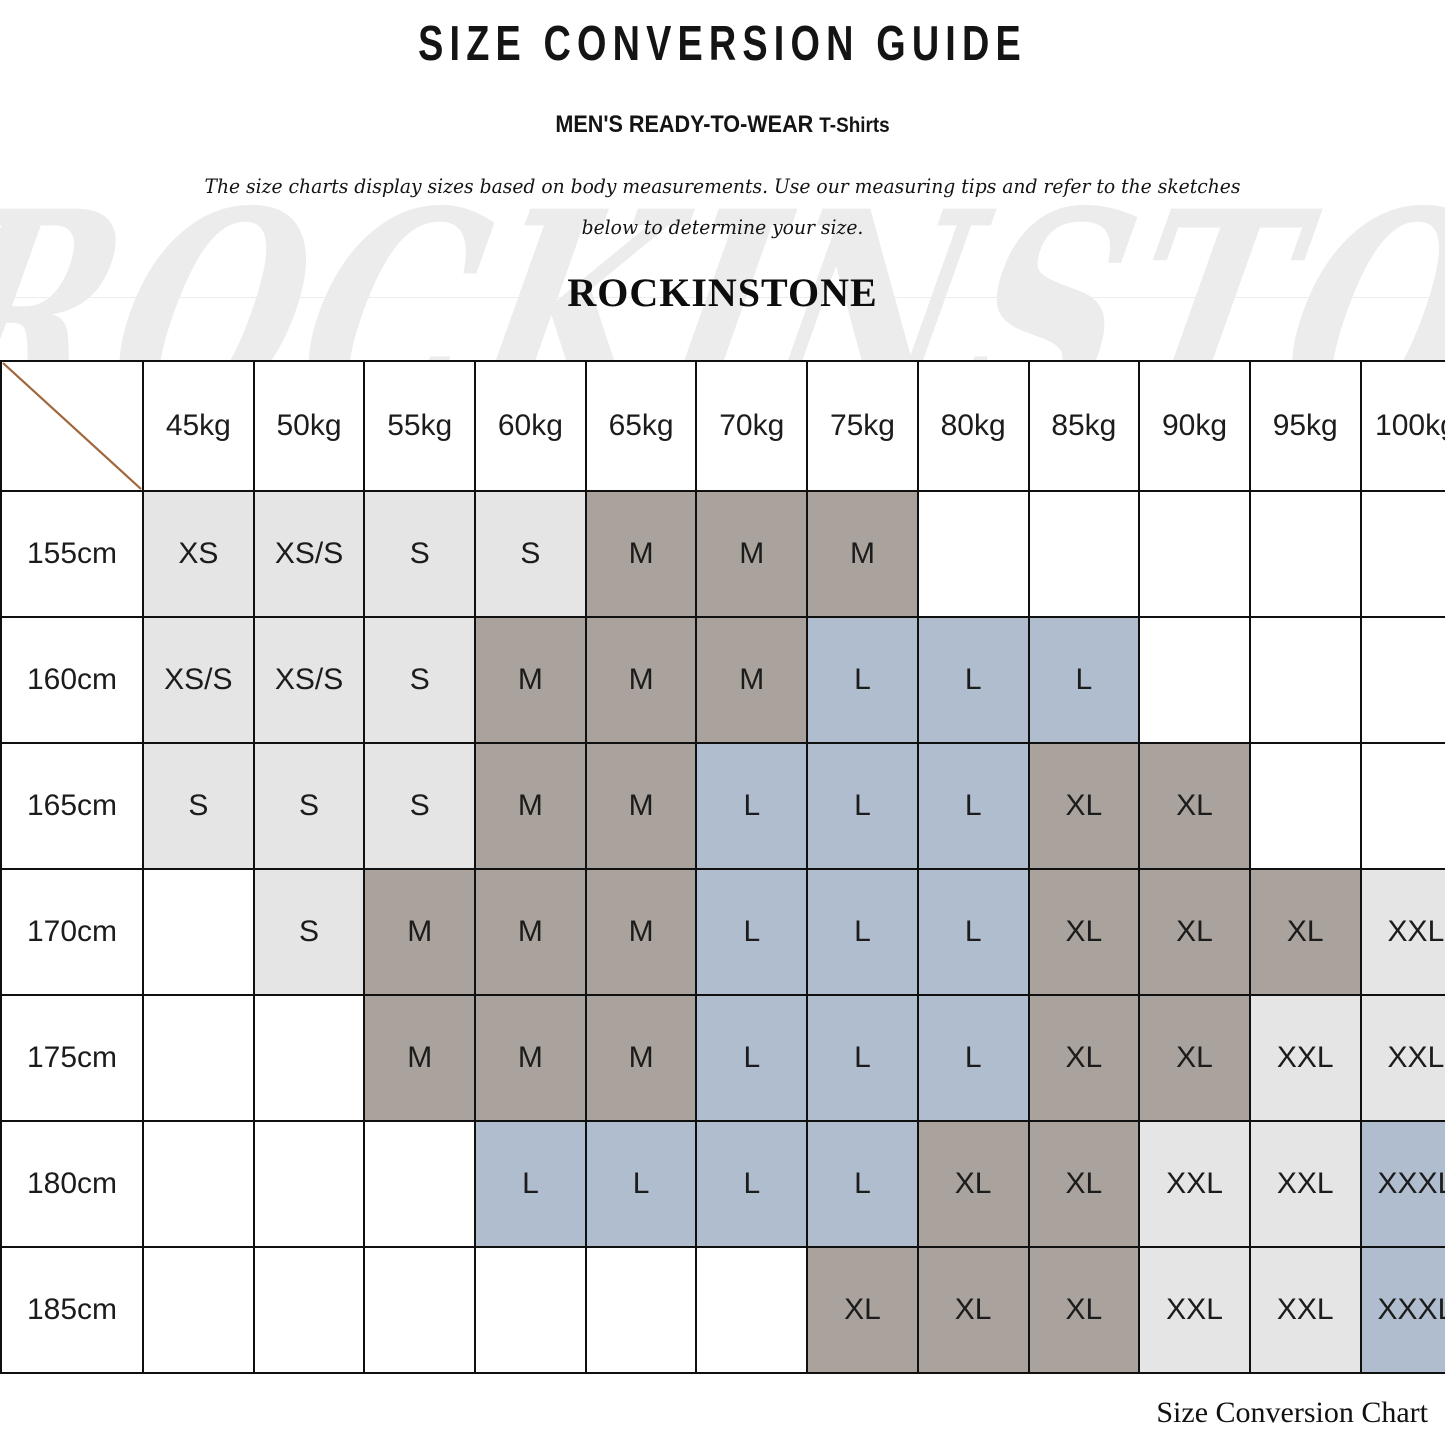 This screenshot has width=1445, height=1445. Describe the element at coordinates (1402, 426) in the screenshot. I see `column-header-weight: 100kg` at that location.